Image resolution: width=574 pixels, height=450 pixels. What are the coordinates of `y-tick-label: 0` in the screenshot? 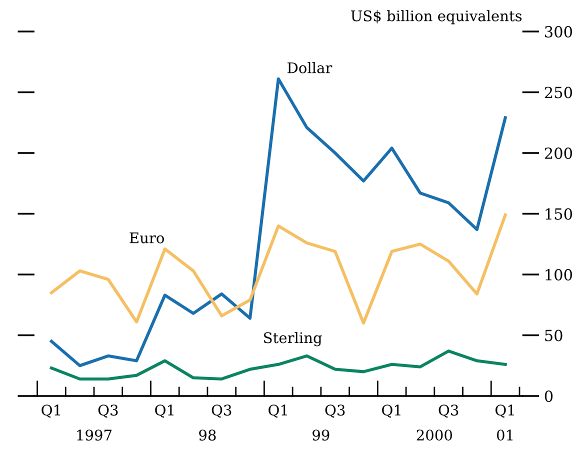 It's located at (548, 396).